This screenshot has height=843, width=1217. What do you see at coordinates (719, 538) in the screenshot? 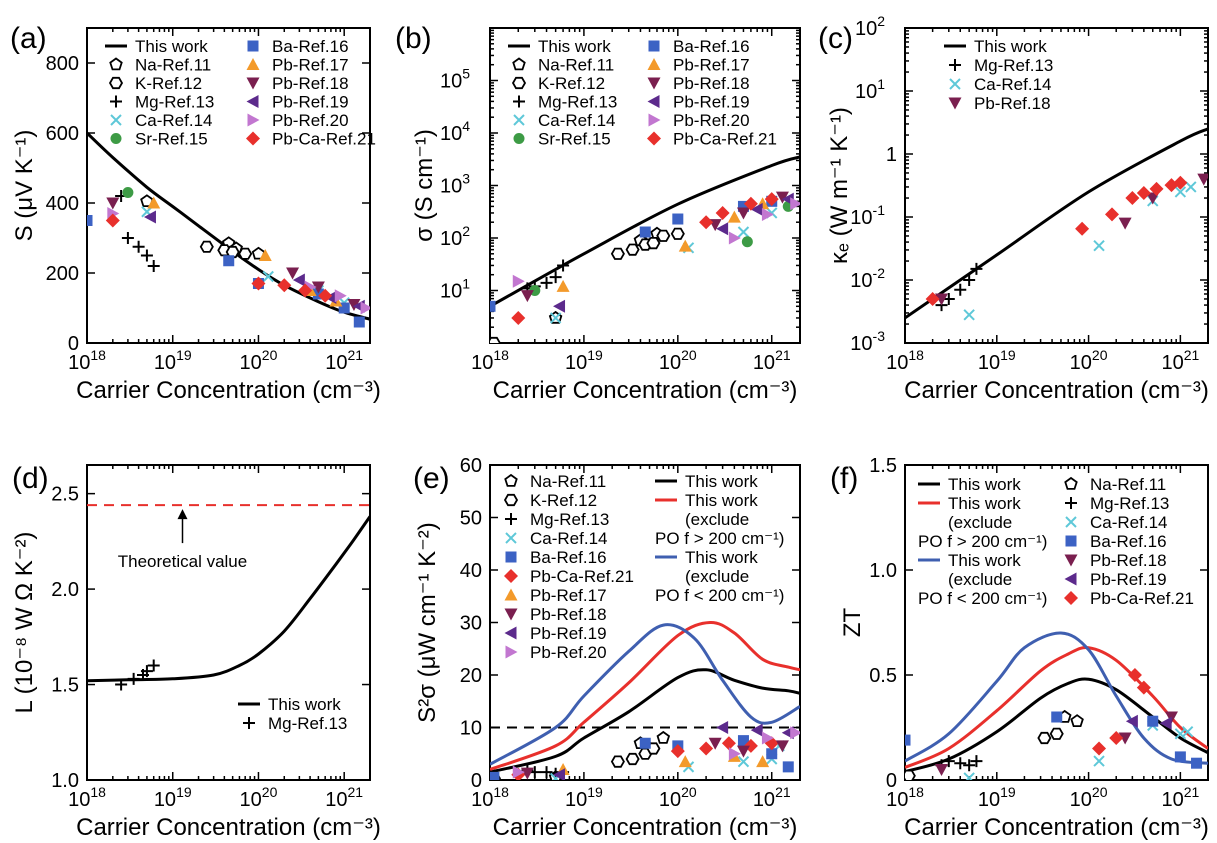
I see `legend-label-line: PO f > 200 cm⁻¹)` at bounding box center [719, 538].